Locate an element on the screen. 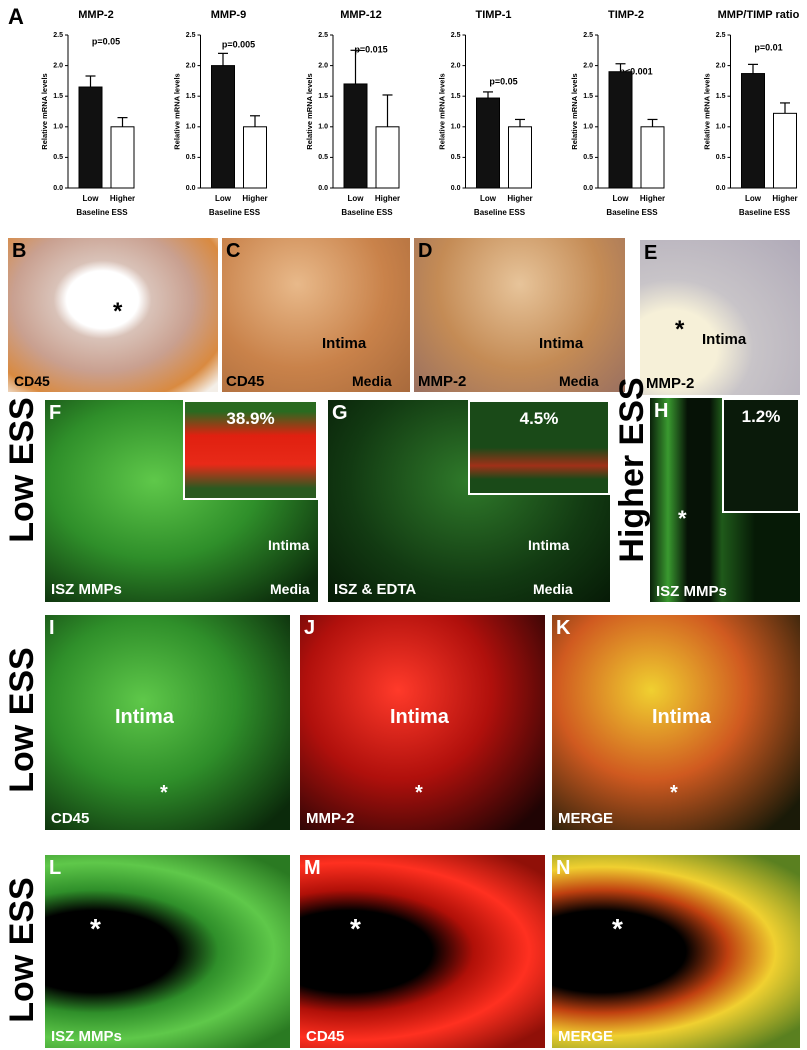  chart-title: MMP-2 is located at coordinates (95, 15).